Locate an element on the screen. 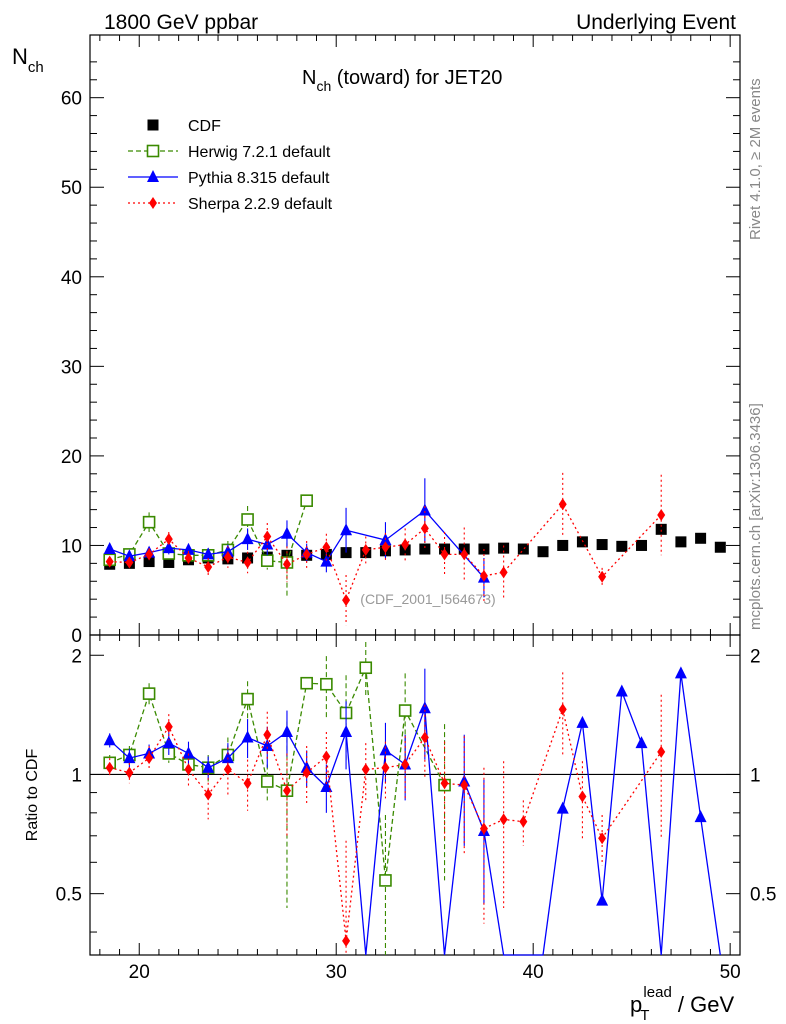 The width and height of the screenshot is (786, 1024). x-tick-label: 40 is located at coordinates (533, 972).